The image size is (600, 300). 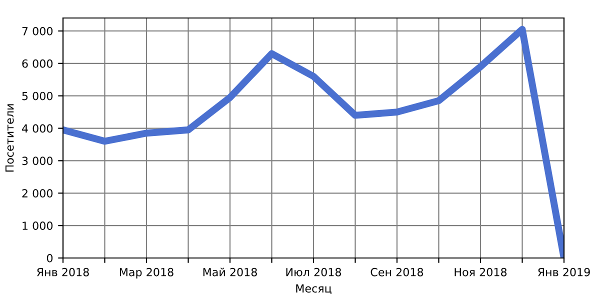 What do you see at coordinates (37, 96) in the screenshot?
I see `y-tick-label: 5 000` at bounding box center [37, 96].